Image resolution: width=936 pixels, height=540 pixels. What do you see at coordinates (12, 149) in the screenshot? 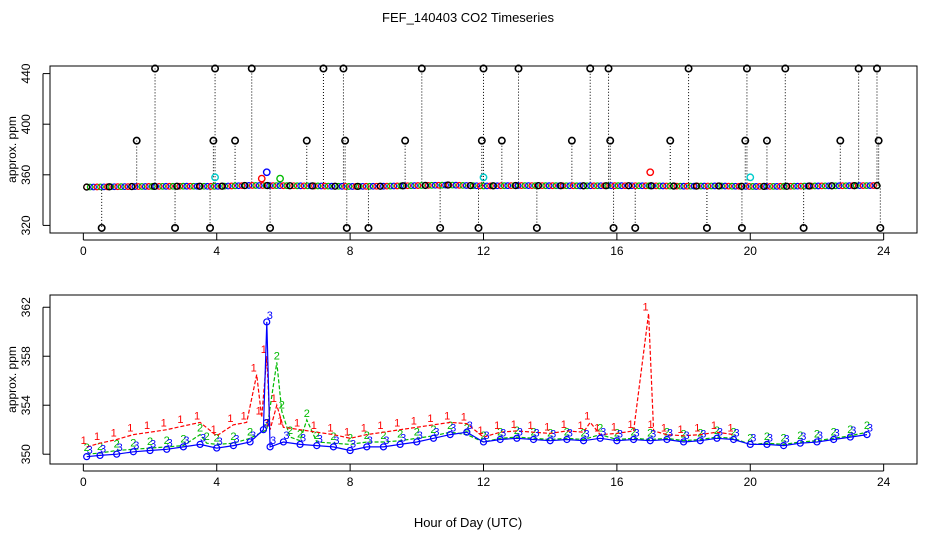
I see `top-y-axis-label: approx. ppm` at bounding box center [12, 149].